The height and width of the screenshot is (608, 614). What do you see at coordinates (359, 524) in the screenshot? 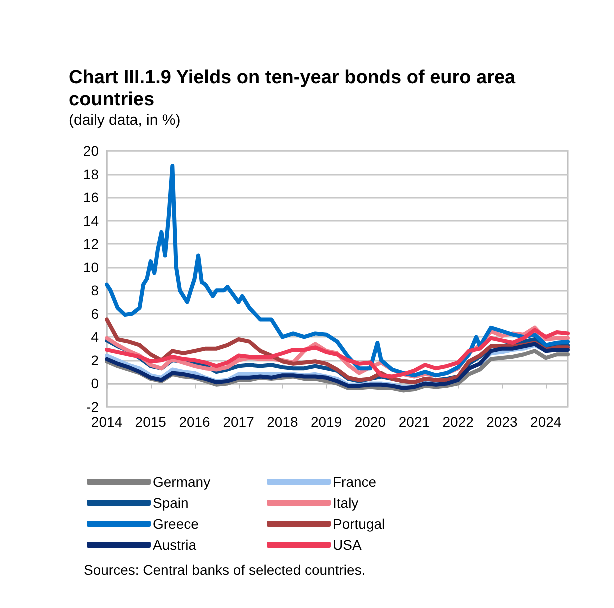
I see `legend-label: Portugal` at bounding box center [359, 524].